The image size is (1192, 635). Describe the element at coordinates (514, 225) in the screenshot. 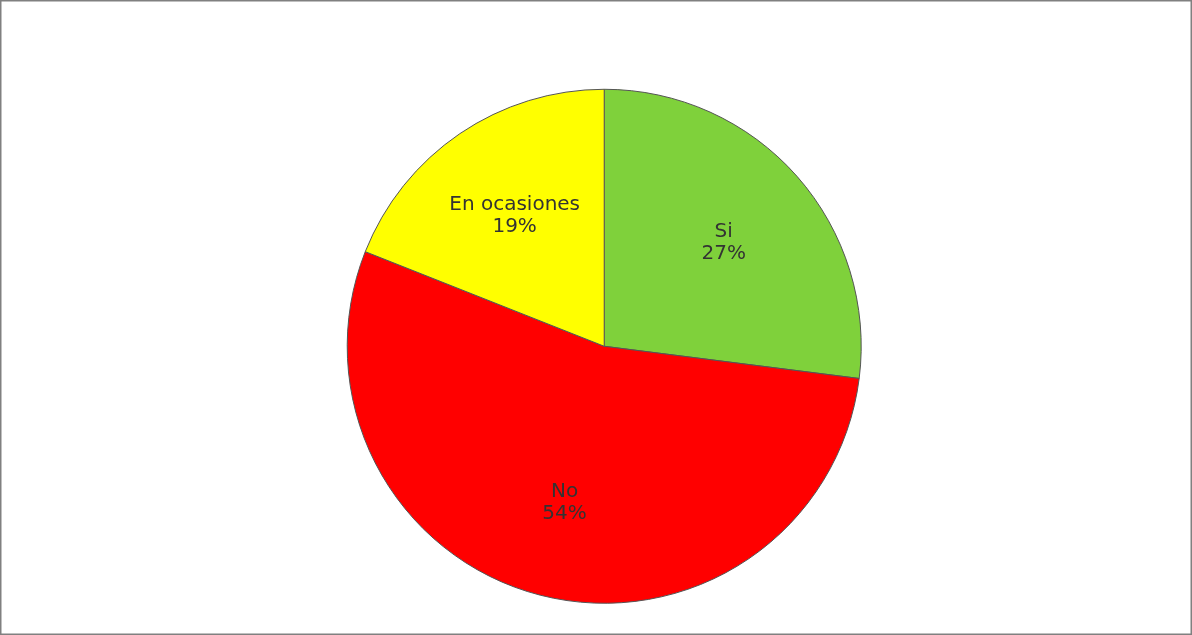

I see `data-label: 19%` at that location.